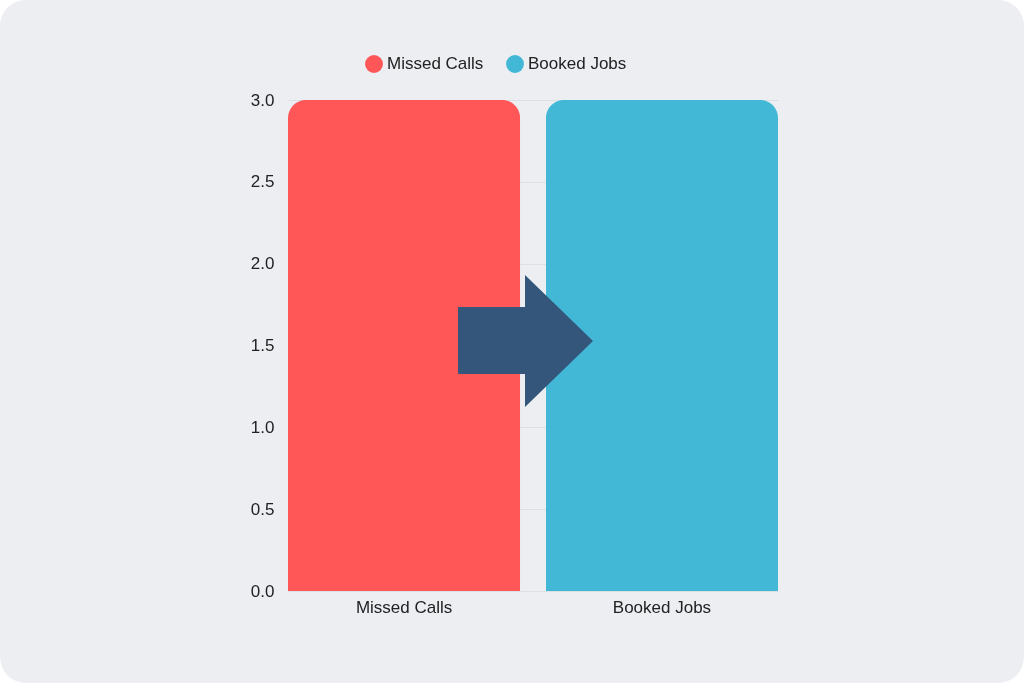 The image size is (1024, 683). I want to click on y-tick-label: 2.5, so click(262, 182).